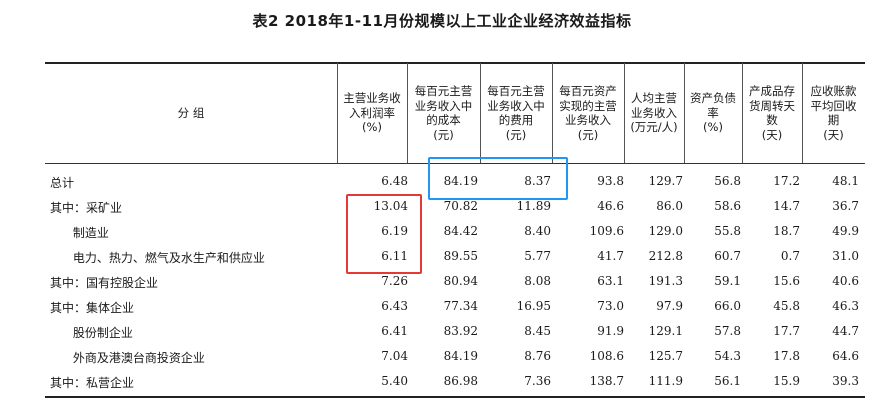  Describe the element at coordinates (533, 306) in the screenshot. I see `table-cell: 16.95` at that location.